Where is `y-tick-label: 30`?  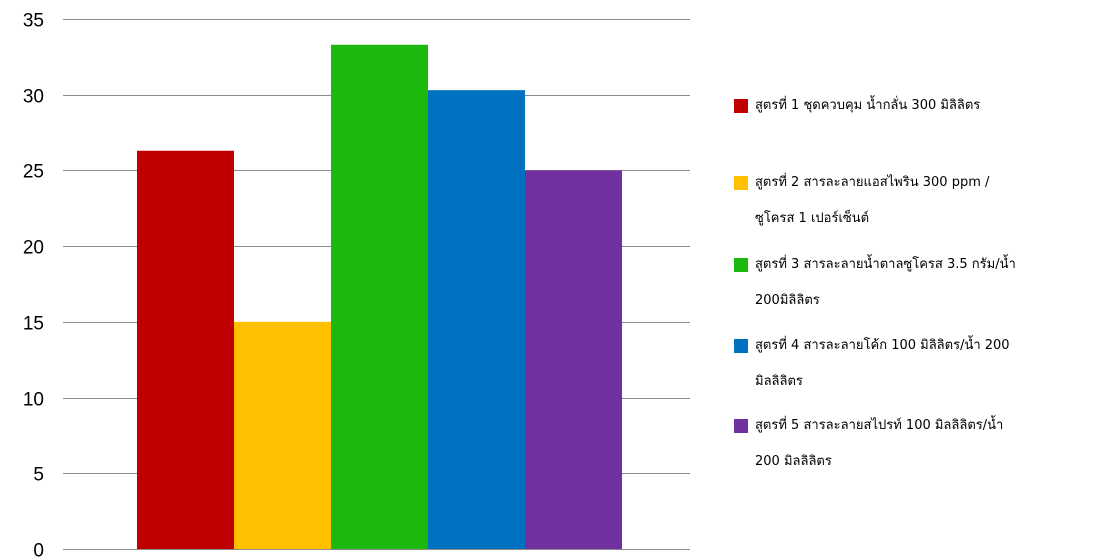
y-tick-label: 30 is located at coordinates (33, 97).